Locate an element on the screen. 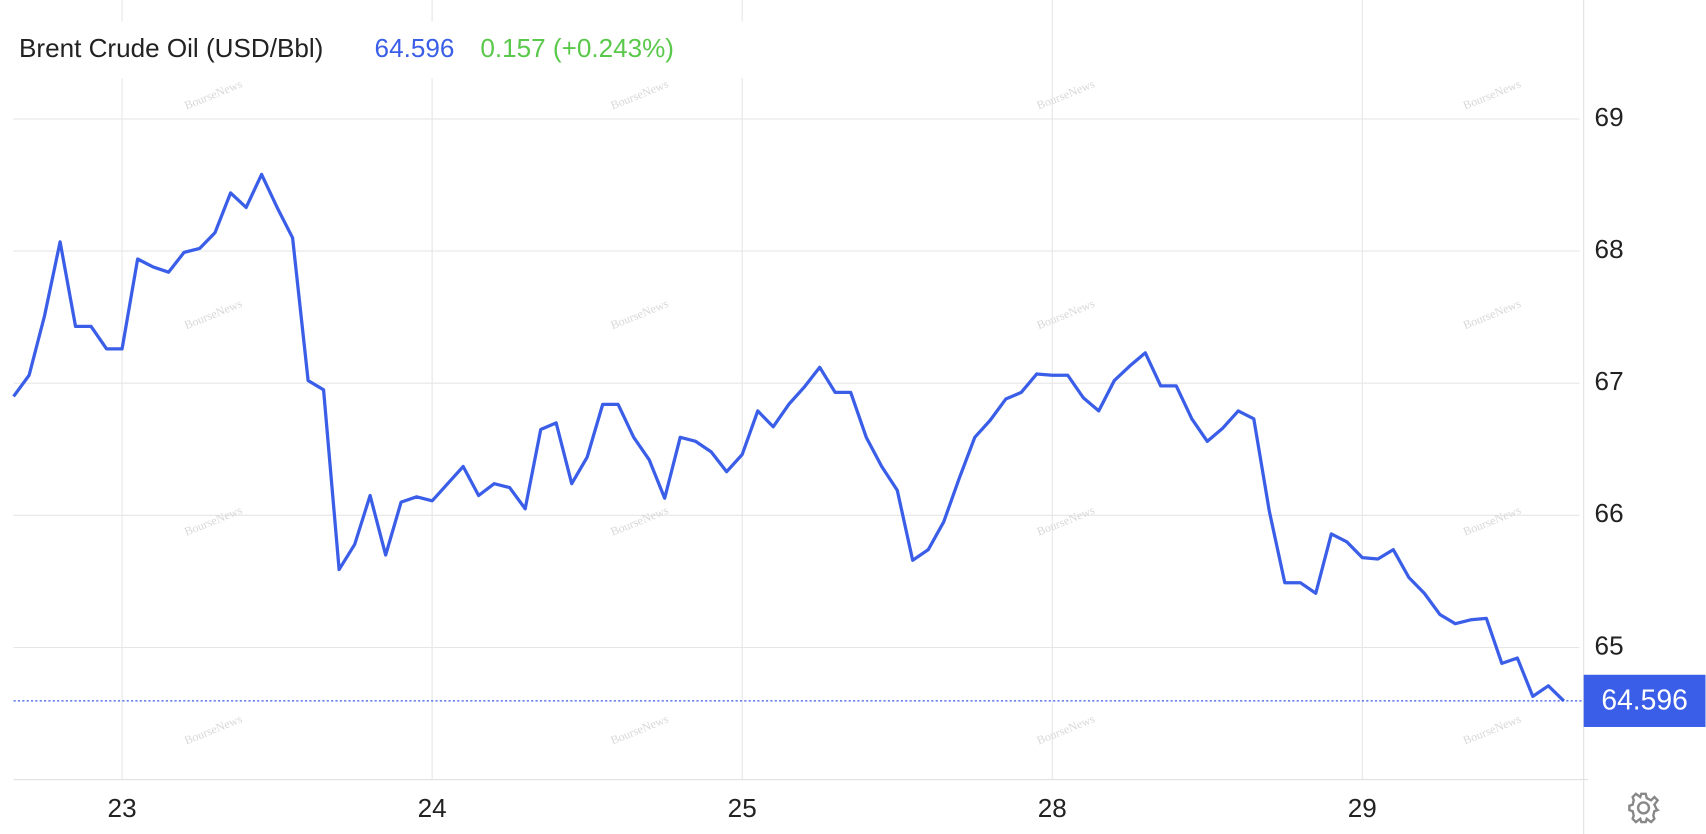 This screenshot has height=834, width=1706. x-tick-label: 28 is located at coordinates (1052, 808).